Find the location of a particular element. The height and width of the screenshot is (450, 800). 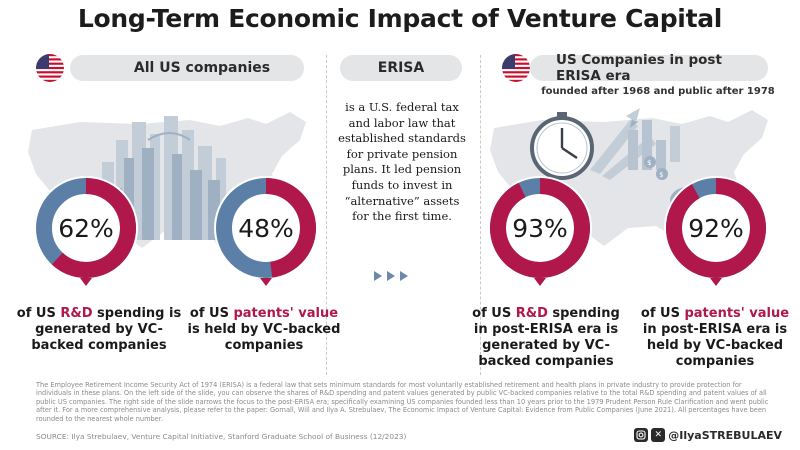

donut-value-label: 93% is located at coordinates (540, 228).